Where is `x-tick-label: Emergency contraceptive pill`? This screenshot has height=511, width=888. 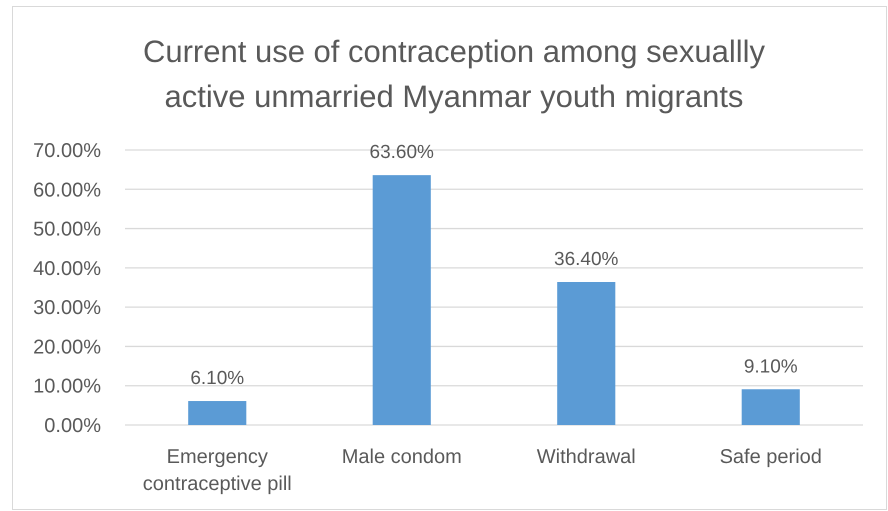
x-tick-label: Emergency contraceptive pill is located at coordinates (217, 470).